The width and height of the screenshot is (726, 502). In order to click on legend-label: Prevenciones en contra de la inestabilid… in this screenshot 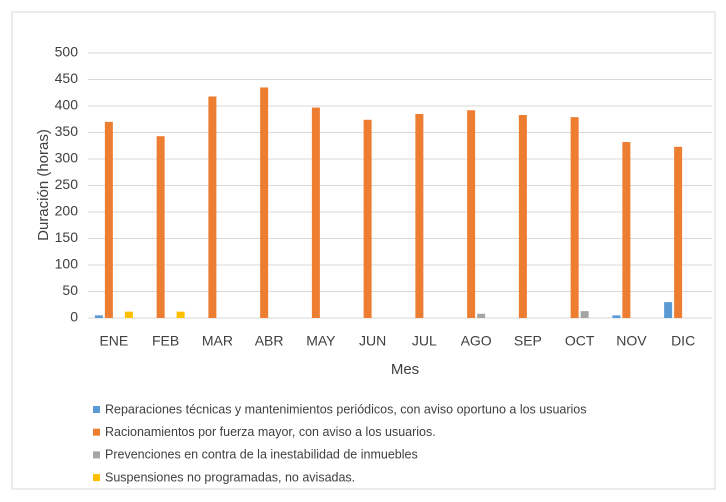, I will do `click(261, 455)`.